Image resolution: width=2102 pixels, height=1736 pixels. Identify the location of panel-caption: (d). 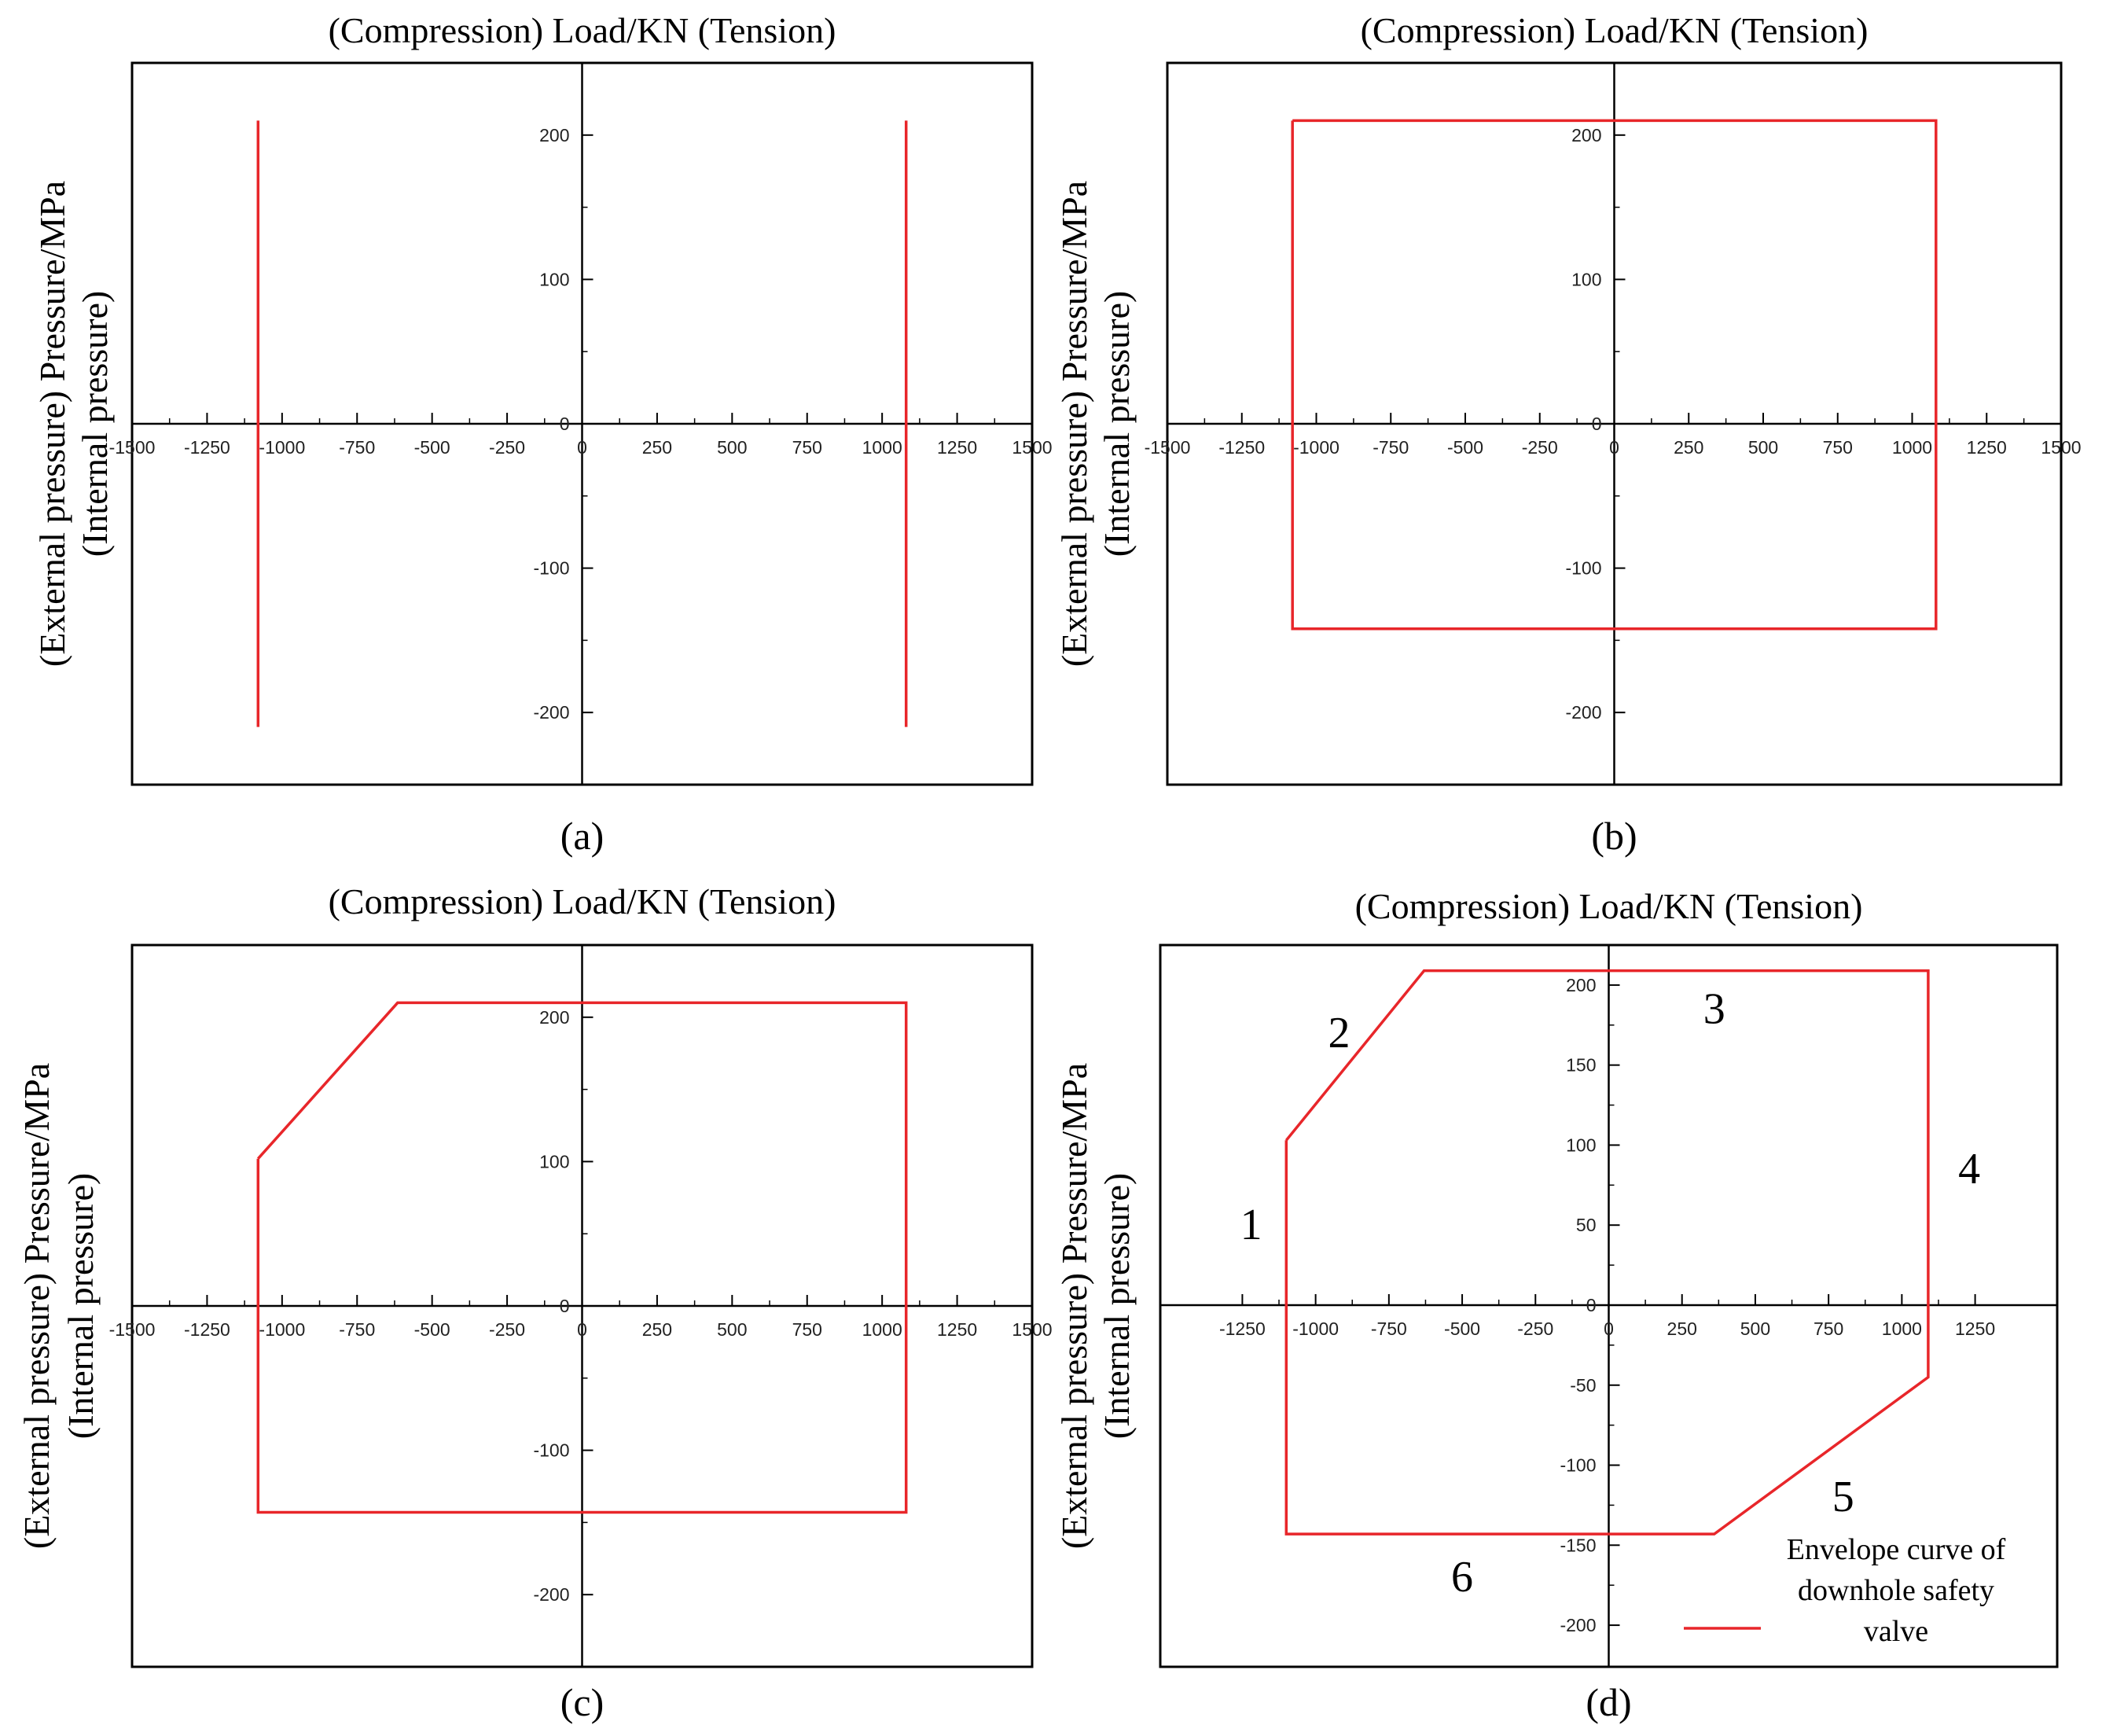
(1608, 1702).